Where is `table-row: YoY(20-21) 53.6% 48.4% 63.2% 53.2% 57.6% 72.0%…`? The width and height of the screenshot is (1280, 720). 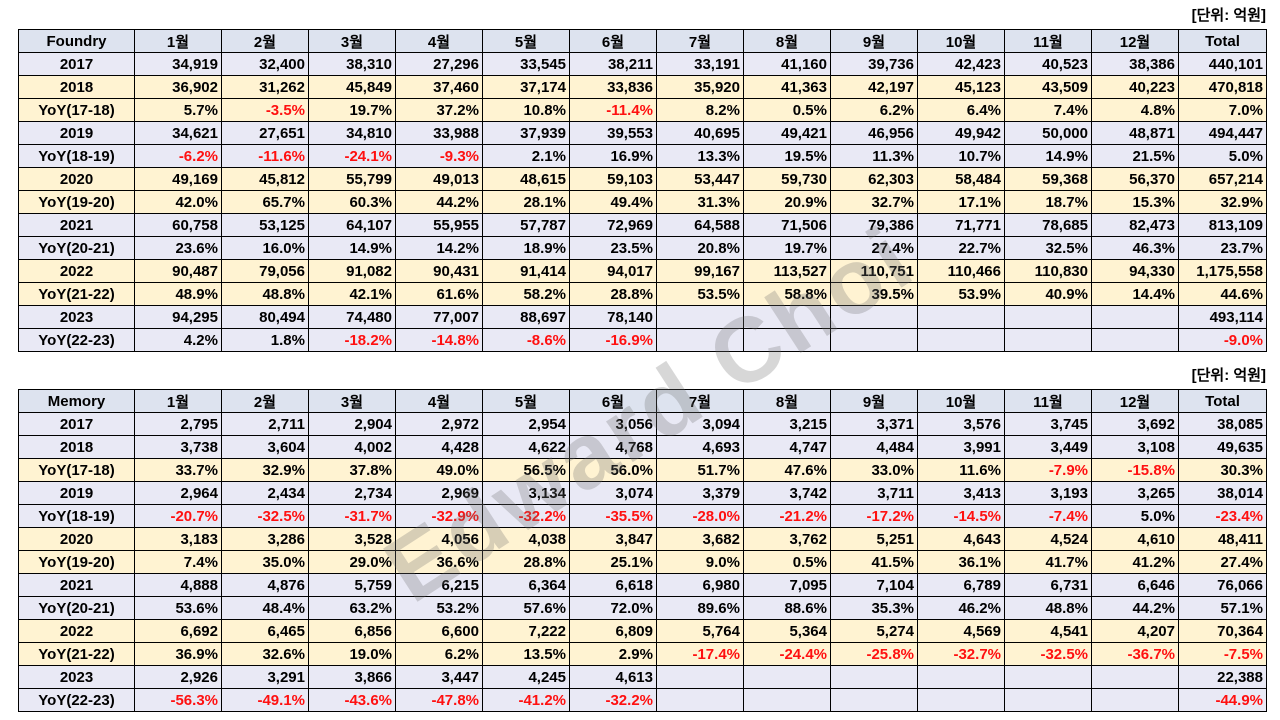 table-row: YoY(20-21) 53.6% 48.4% 63.2% 53.2% 57.6% 72.0%… is located at coordinates (642, 608).